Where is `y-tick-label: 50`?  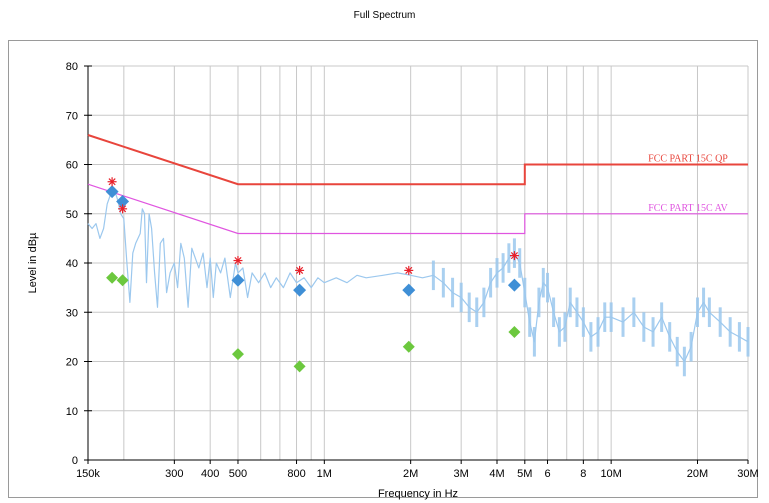 y-tick-label: 50 is located at coordinates (72, 215).